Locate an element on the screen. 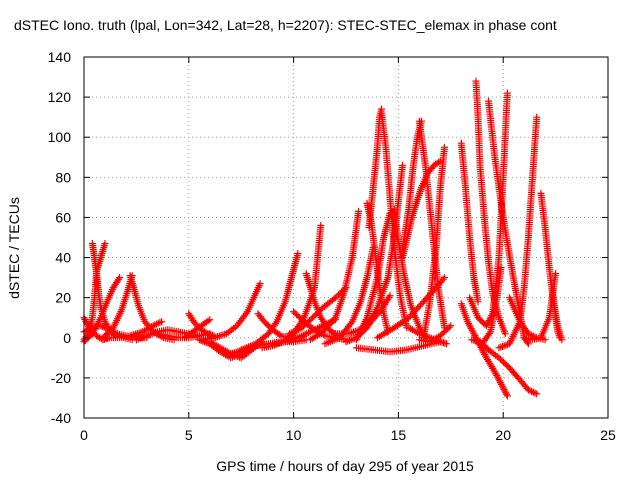 The height and width of the screenshot is (480, 640). y-tick-label: 80 is located at coordinates (63, 177).